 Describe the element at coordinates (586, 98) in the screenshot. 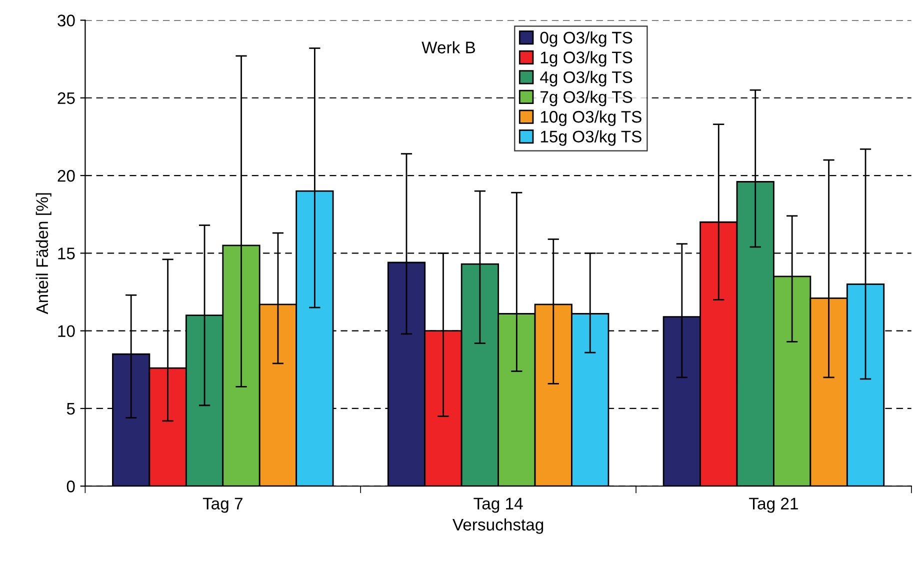

I see `legend-label: 7g O3/kg TS` at that location.